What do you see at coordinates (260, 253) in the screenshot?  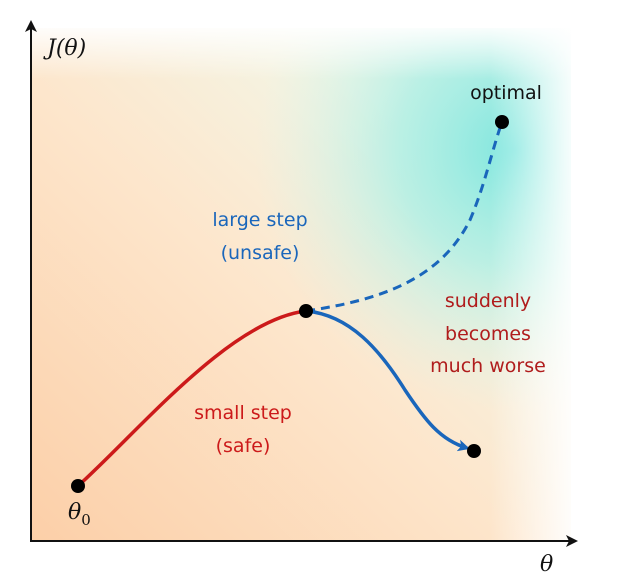 I see `large-step-line2: (unsafe)` at bounding box center [260, 253].